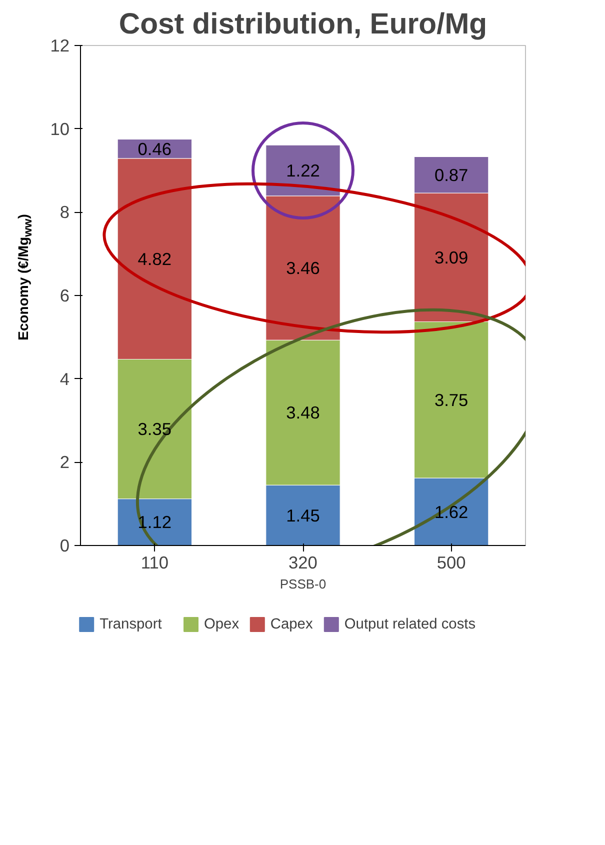 This screenshot has width=605, height=845. Describe the element at coordinates (303, 584) in the screenshot. I see `x-axis-title: PSSB-0` at that location.